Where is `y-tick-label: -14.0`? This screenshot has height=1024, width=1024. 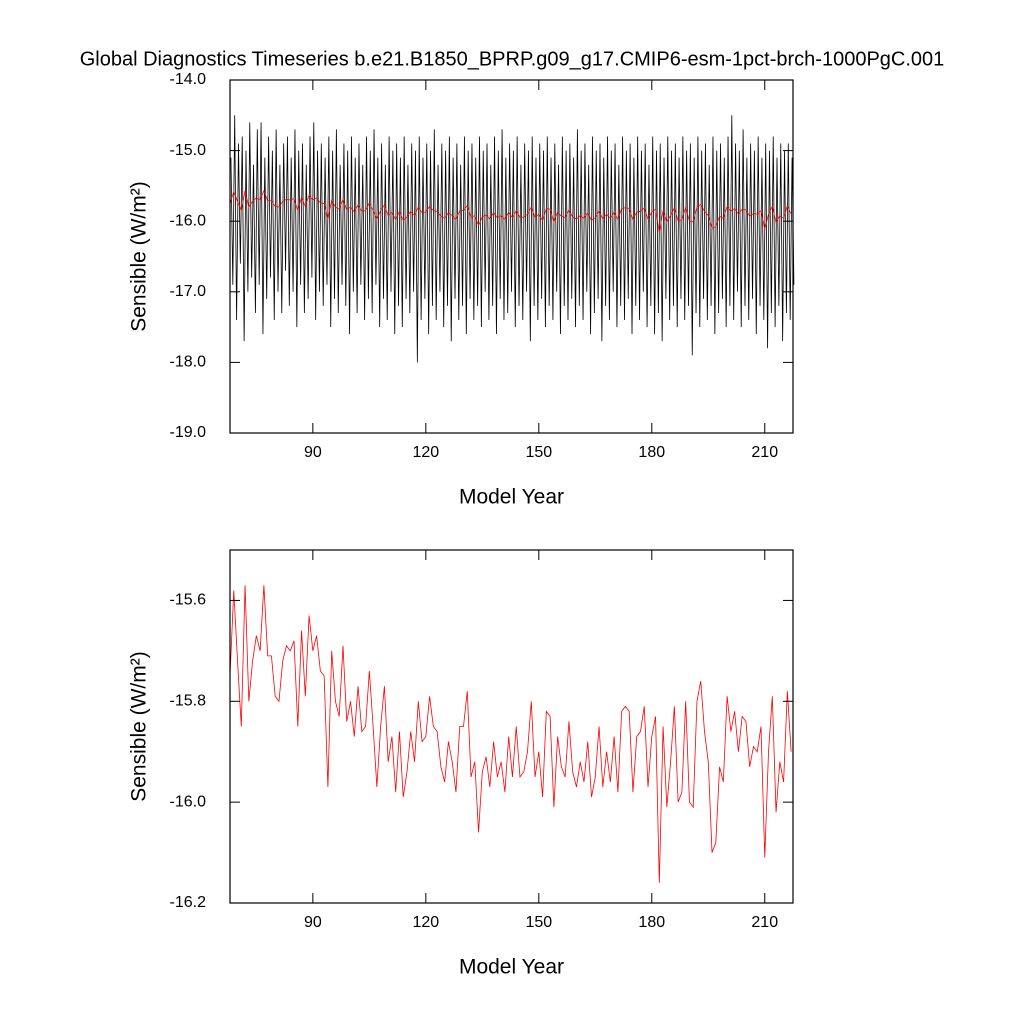
y-tick-label: -14.0 is located at coordinates (188, 79).